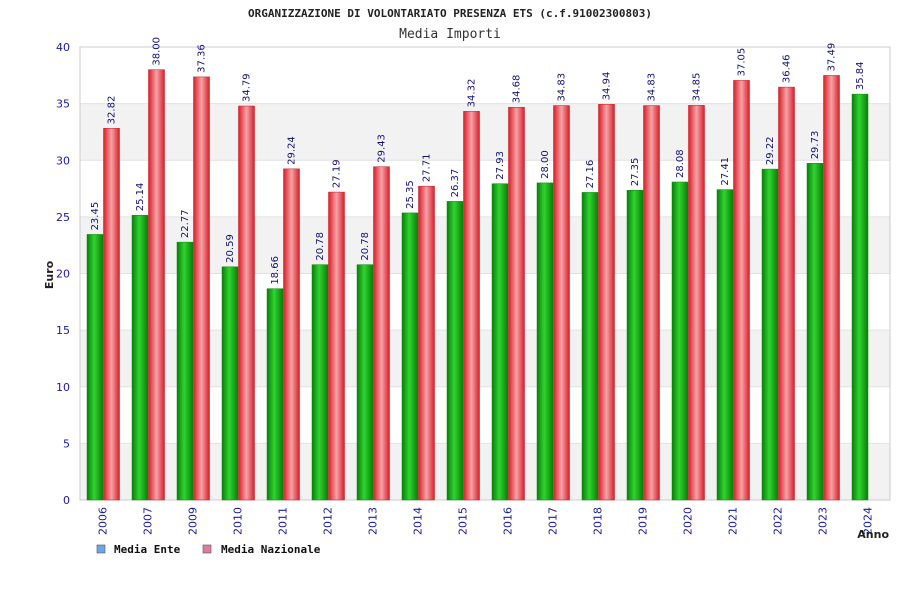 The image size is (900, 600). Describe the element at coordinates (868, 521) in the screenshot. I see `x-tick-label: 2024` at that location.